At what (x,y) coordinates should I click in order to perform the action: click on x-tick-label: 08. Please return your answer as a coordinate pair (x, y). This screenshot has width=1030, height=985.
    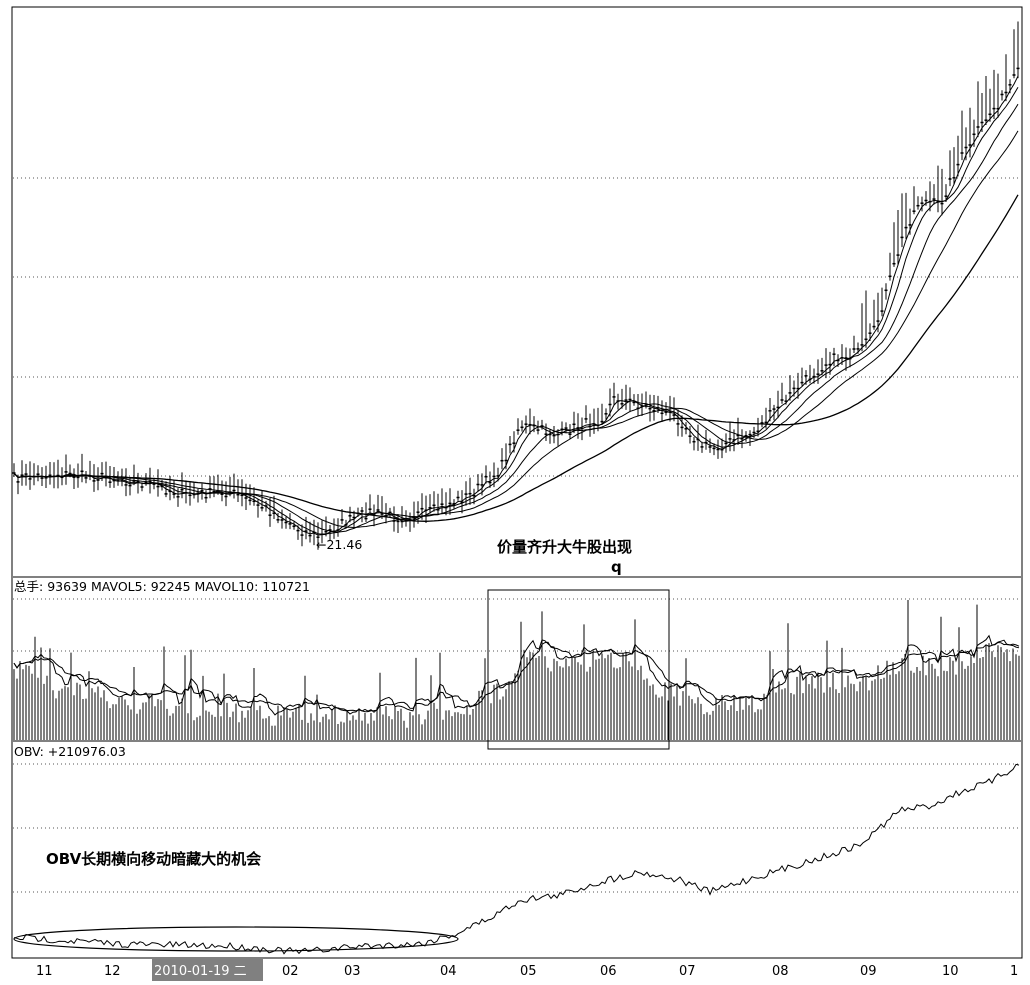
    Looking at the image, I should click on (780, 971).